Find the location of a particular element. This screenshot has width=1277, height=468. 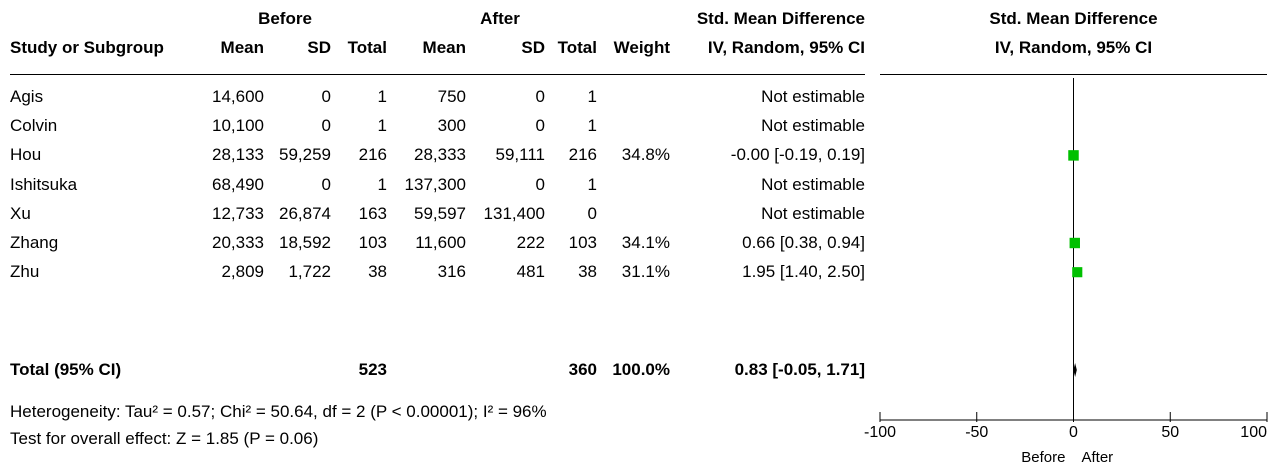

pooled-diamond is located at coordinates (1075, 370).